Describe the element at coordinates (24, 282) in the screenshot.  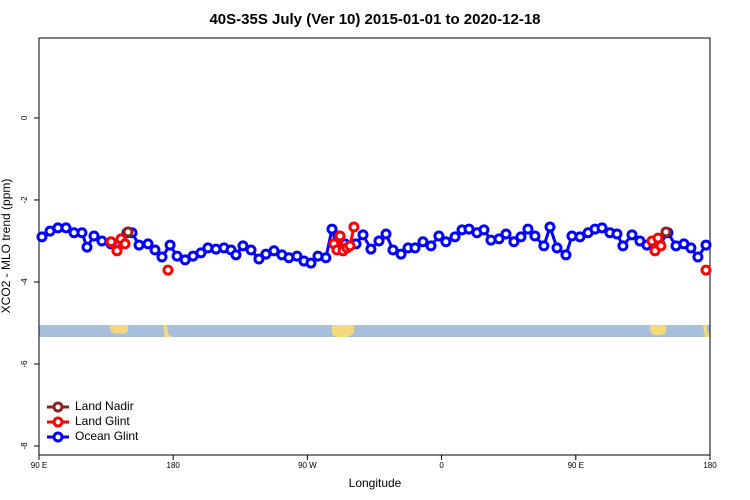
I see `y-tick-label: -4` at that location.